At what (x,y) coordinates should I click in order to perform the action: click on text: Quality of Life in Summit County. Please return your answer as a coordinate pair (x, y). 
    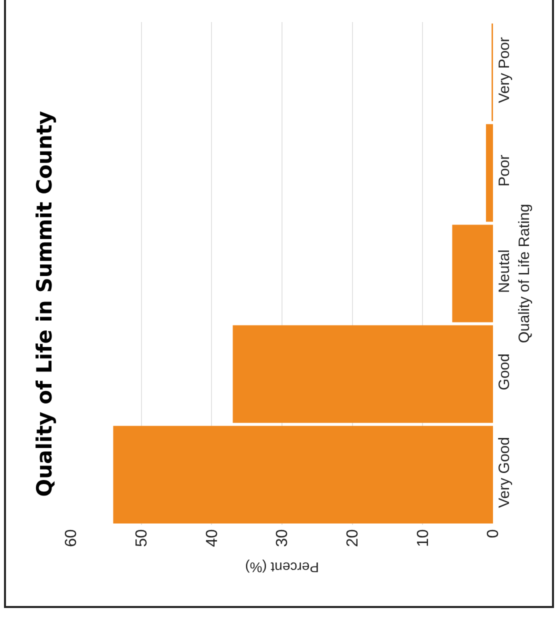
    Looking at the image, I should click on (44, 303).